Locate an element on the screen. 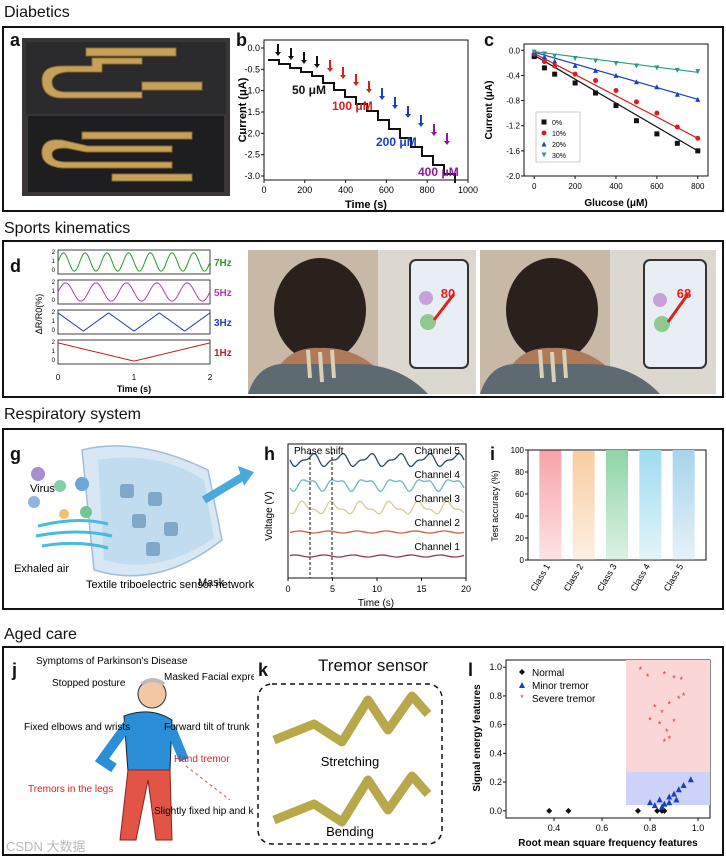  x-axis-label: Glucose (μM) is located at coordinates (615, 203).